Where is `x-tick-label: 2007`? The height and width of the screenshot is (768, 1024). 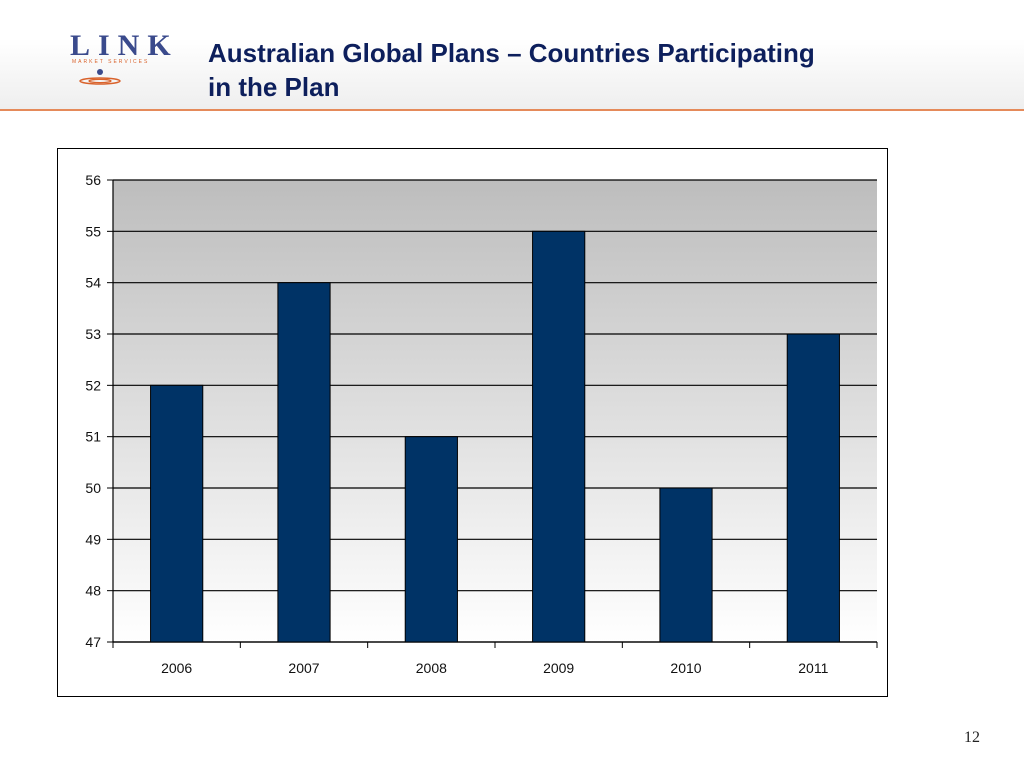 x-tick-label: 2007 is located at coordinates (303, 668).